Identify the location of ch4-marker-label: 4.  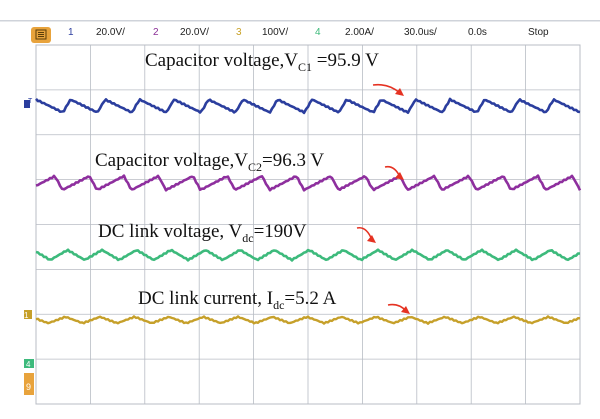
(28, 364).